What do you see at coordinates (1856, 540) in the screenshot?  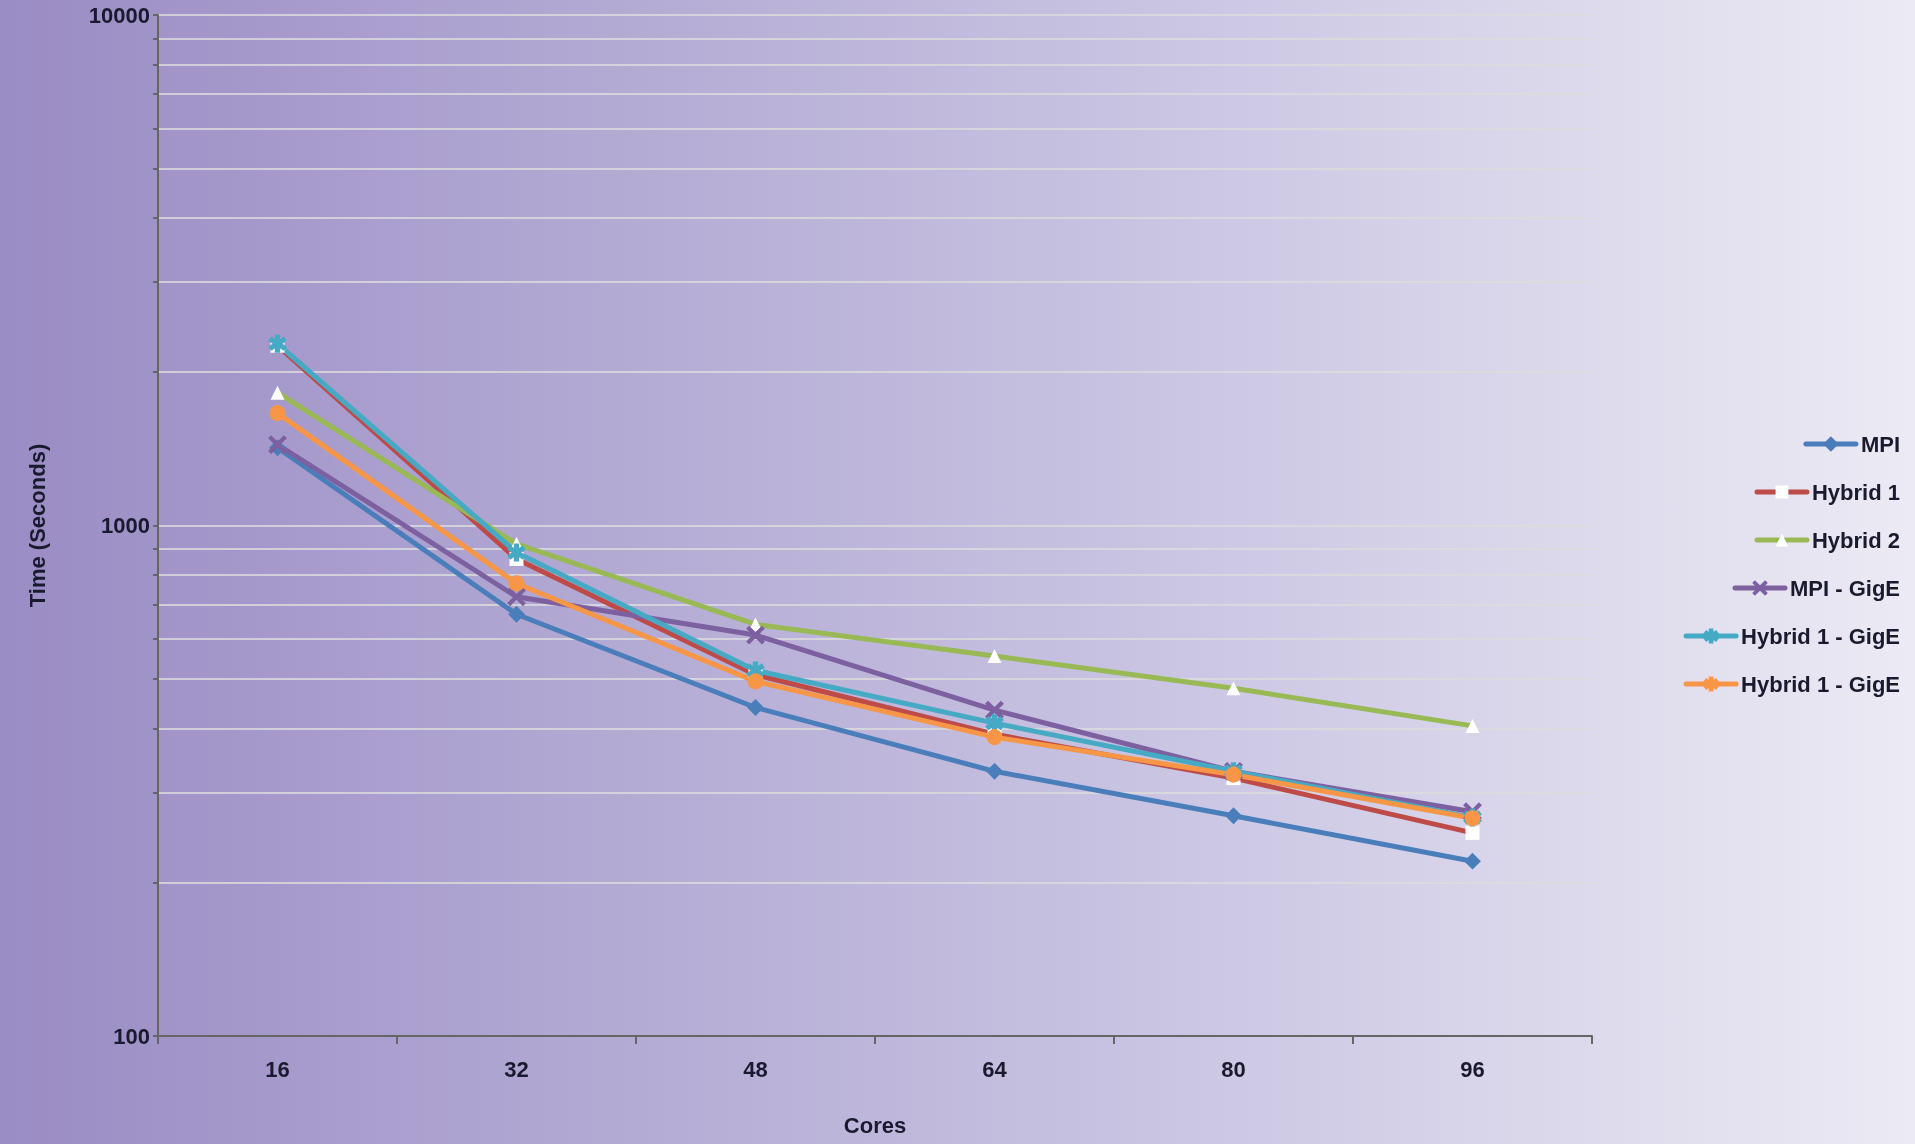 I see `legend-label: Hybrid 2` at bounding box center [1856, 540].